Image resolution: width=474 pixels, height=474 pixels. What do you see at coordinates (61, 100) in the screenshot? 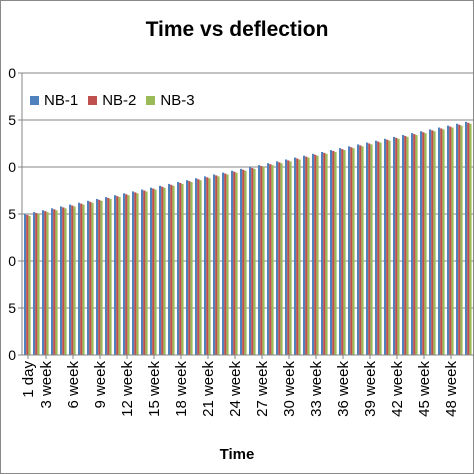
I see `legend-label: NB-1` at bounding box center [61, 100].